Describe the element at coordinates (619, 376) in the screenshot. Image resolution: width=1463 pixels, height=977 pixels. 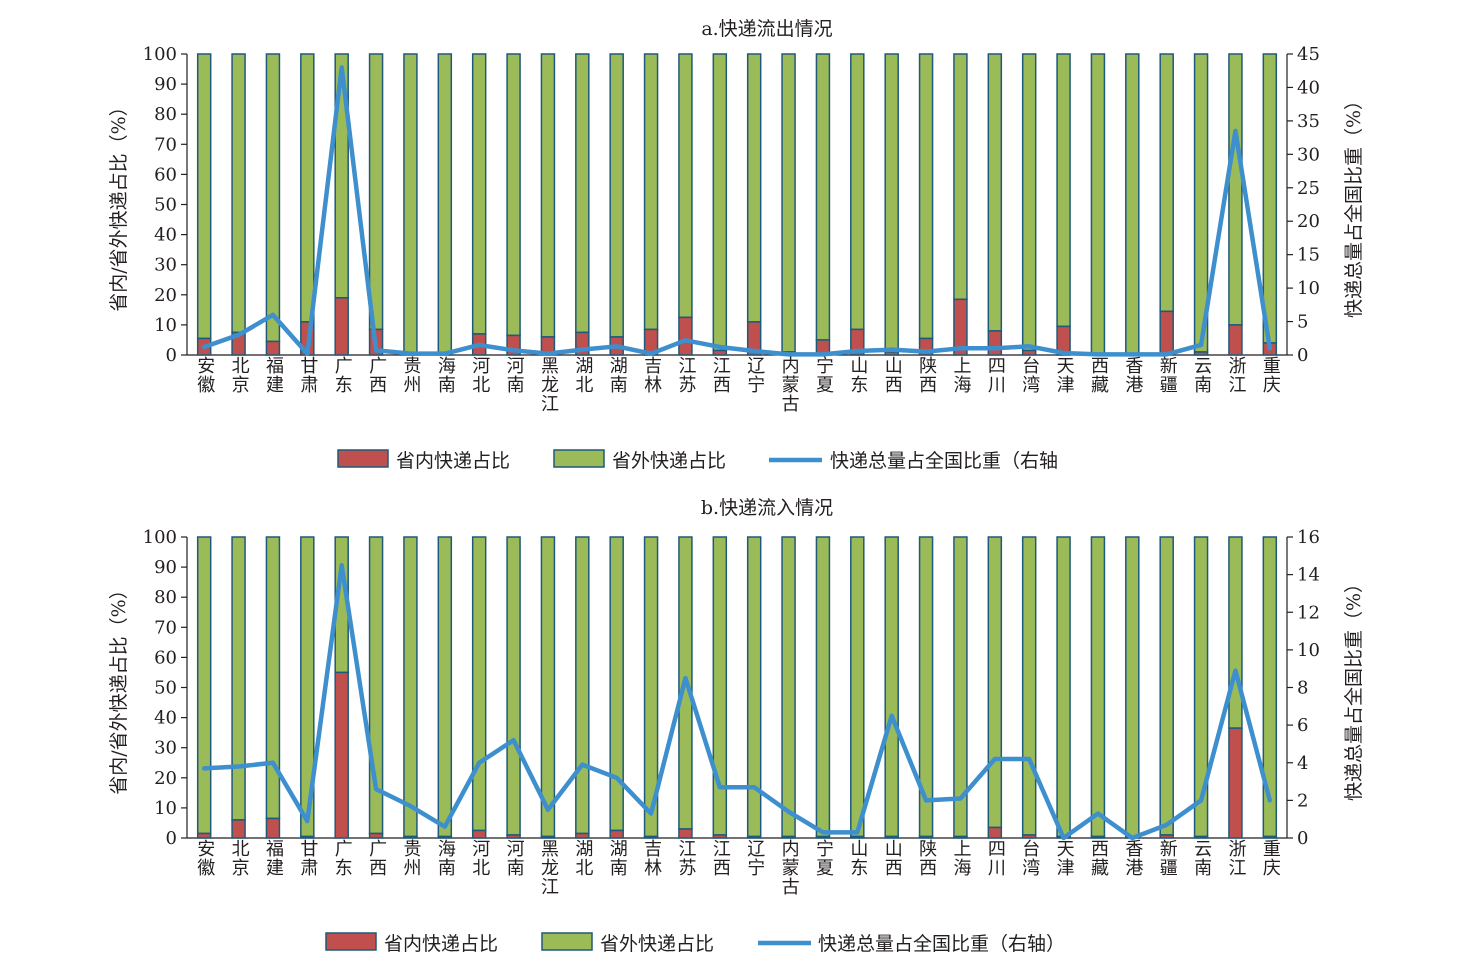
I see `category-label: 湖南` at that location.